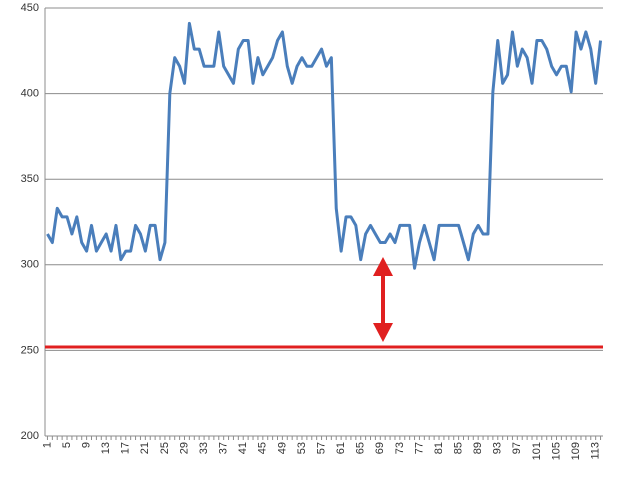 This screenshot has width=622, height=477. I want to click on x-tick-label: 13, so click(106, 448).